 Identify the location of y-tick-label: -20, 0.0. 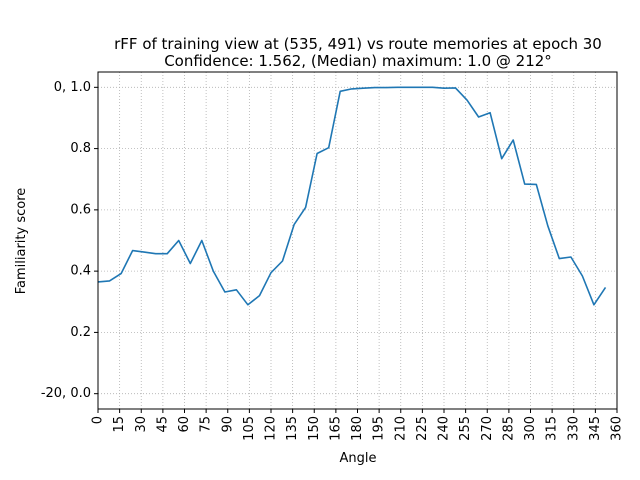
(66, 393).